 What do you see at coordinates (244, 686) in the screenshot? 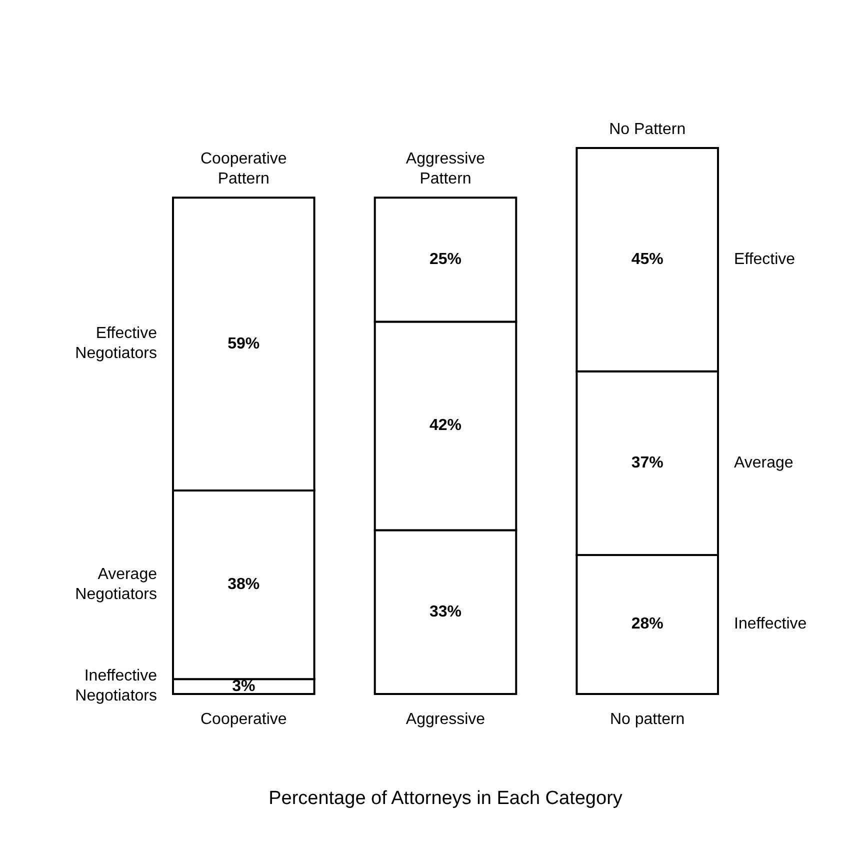
I see `data-label: 3%` at bounding box center [244, 686].